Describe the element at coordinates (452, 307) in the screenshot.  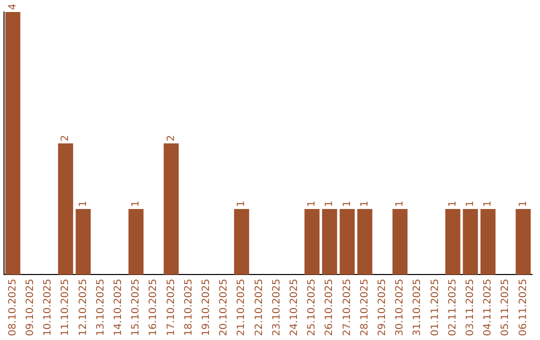
I see `x-tick-label: 02.11.2025` at that location.